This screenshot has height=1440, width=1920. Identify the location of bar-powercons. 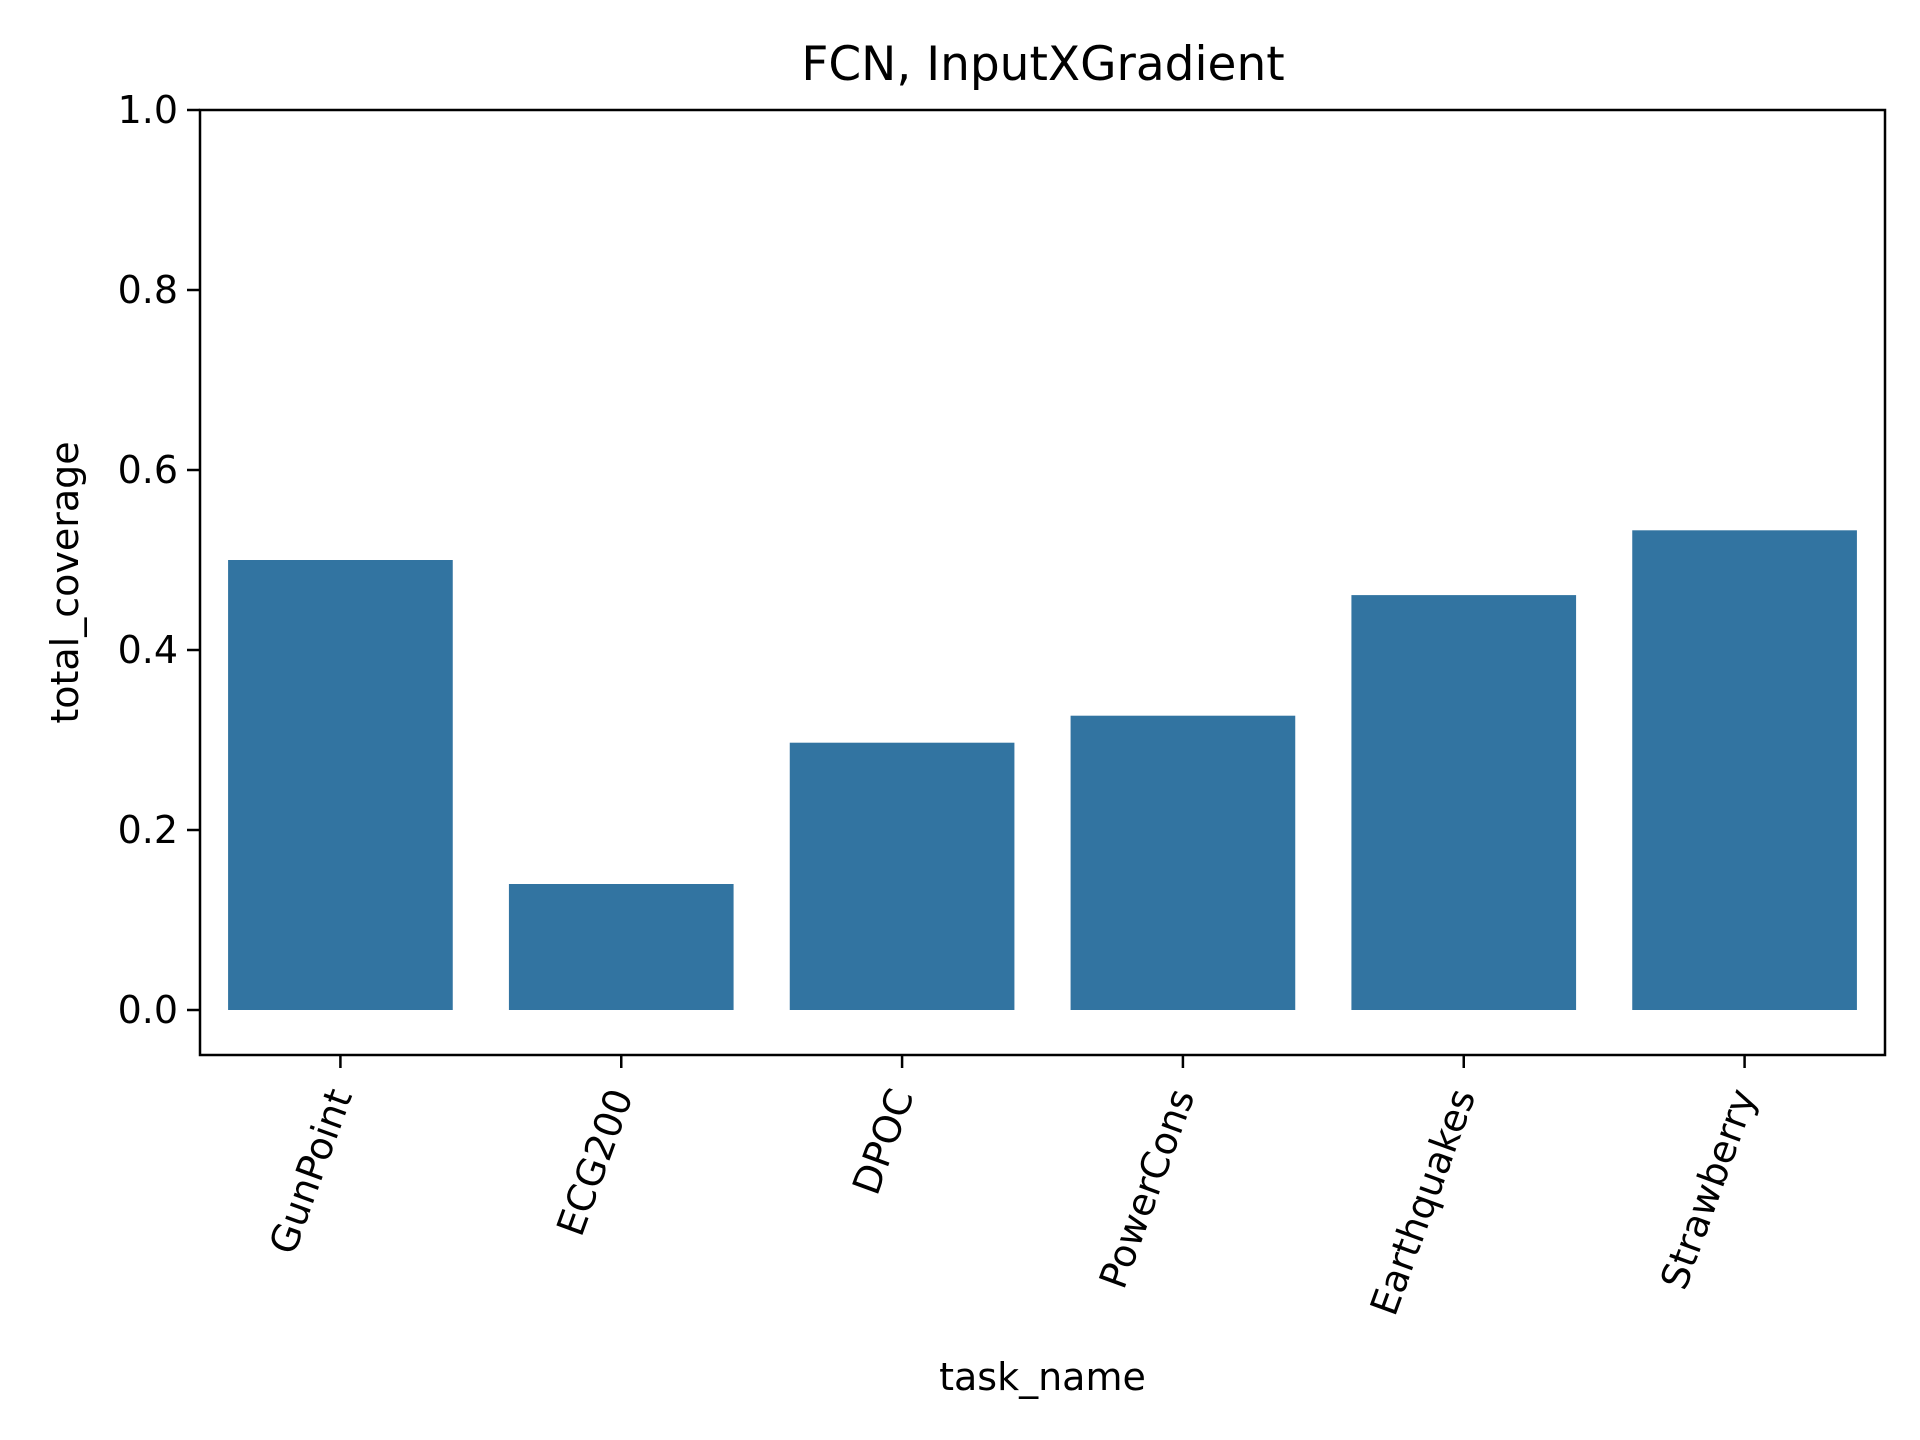
(1183, 862).